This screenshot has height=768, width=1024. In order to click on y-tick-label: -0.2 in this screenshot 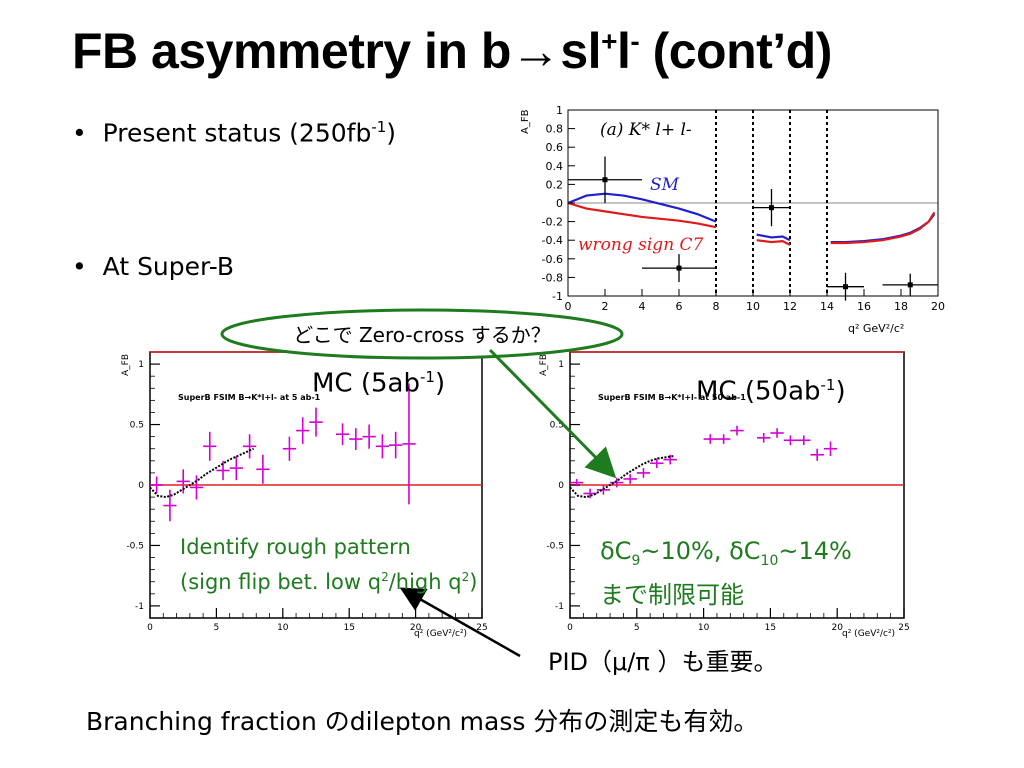, I will do `click(552, 222)`.